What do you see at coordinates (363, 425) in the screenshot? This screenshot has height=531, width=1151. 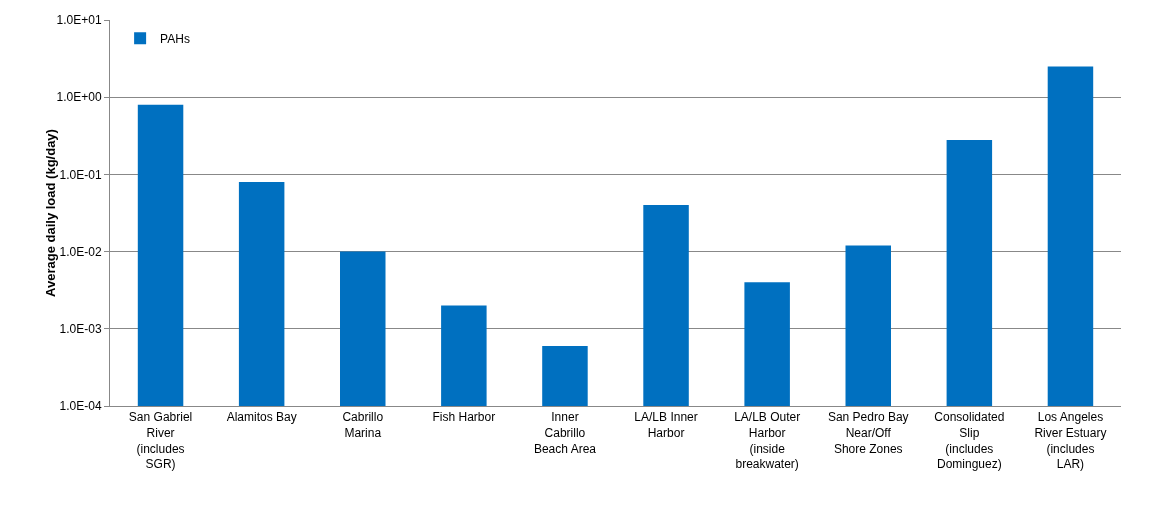 I see `x-tick-label: Cabrillo Marina` at bounding box center [363, 425].